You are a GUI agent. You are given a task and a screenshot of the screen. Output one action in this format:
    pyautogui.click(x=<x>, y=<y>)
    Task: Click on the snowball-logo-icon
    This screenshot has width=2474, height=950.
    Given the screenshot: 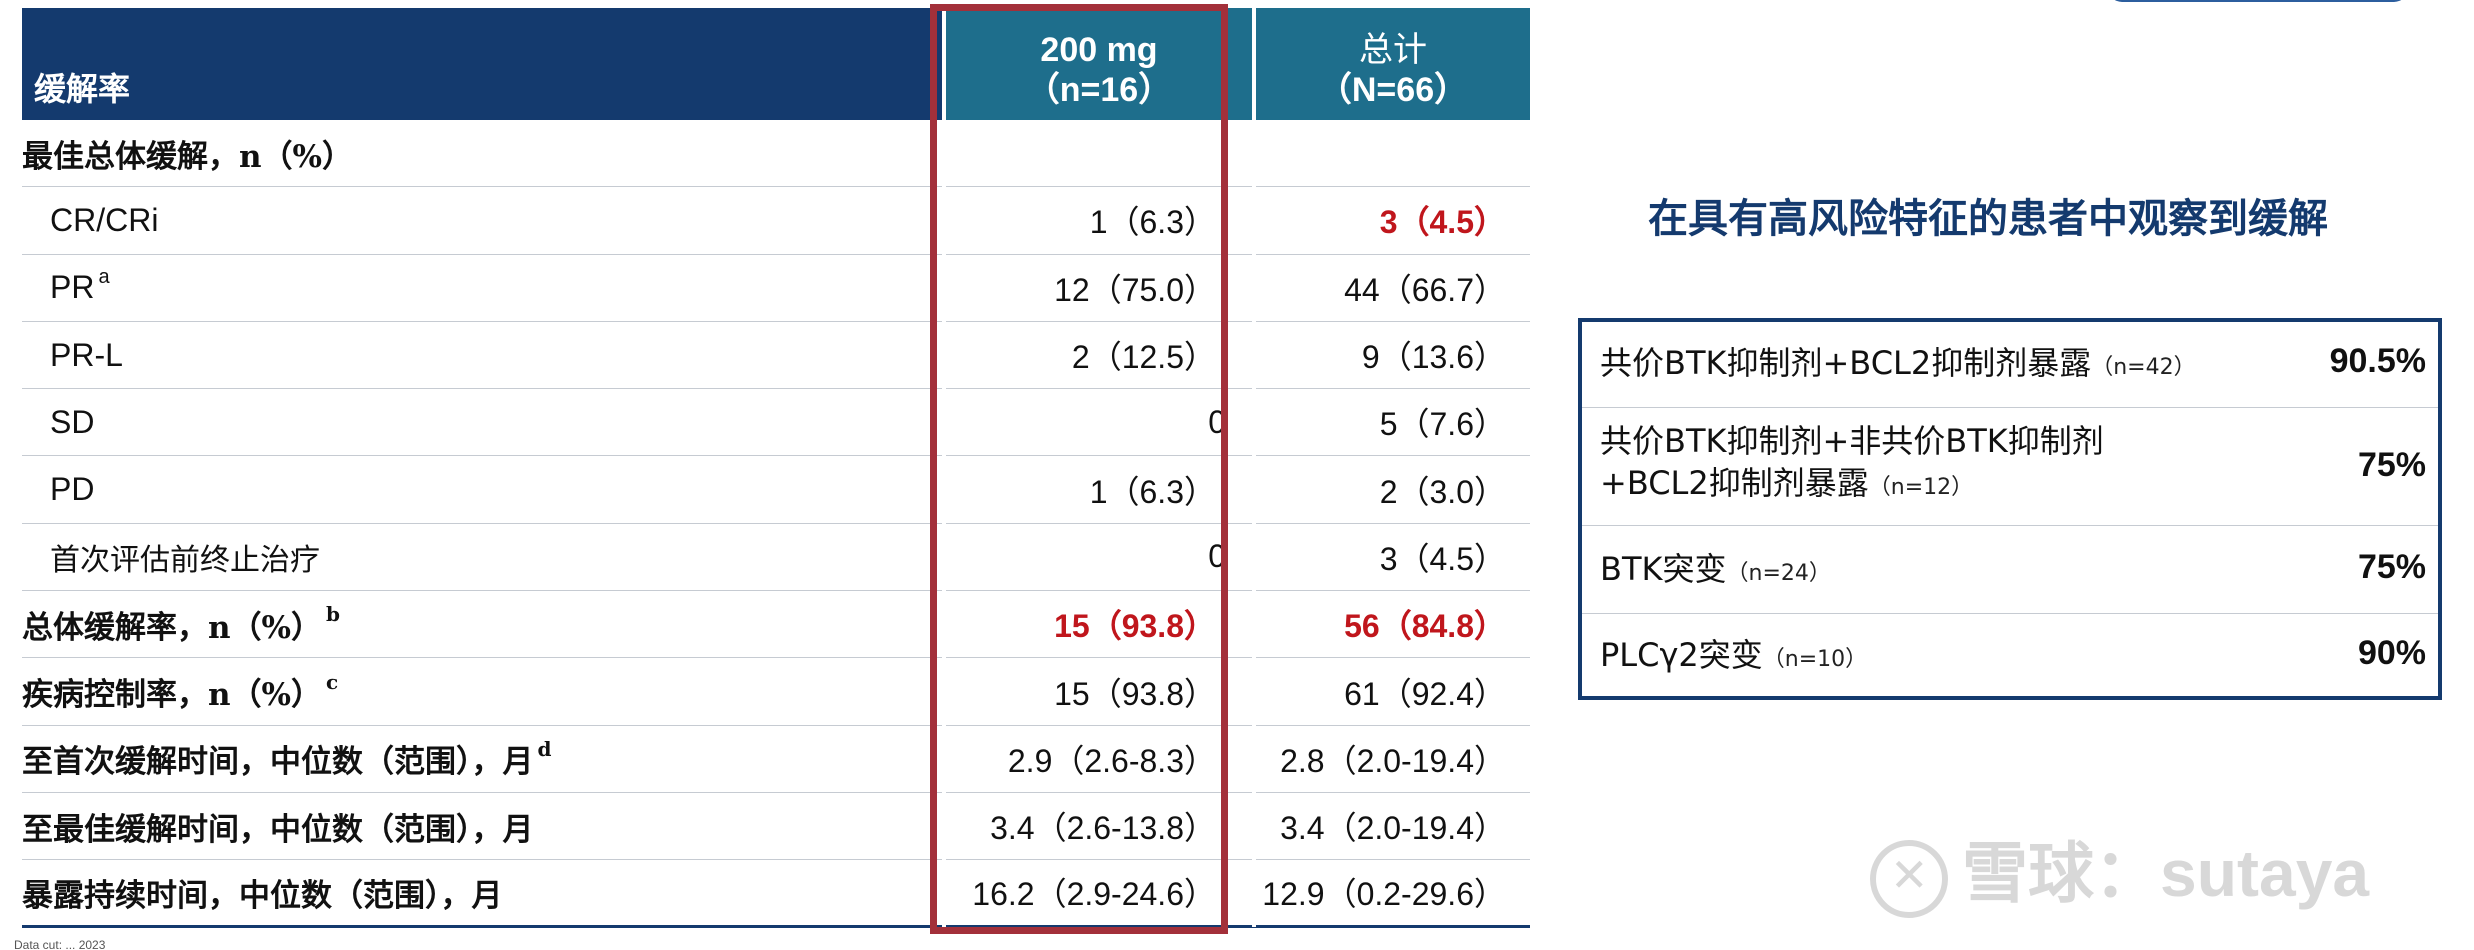 What is the action you would take?
    pyautogui.click(x=1909, y=878)
    